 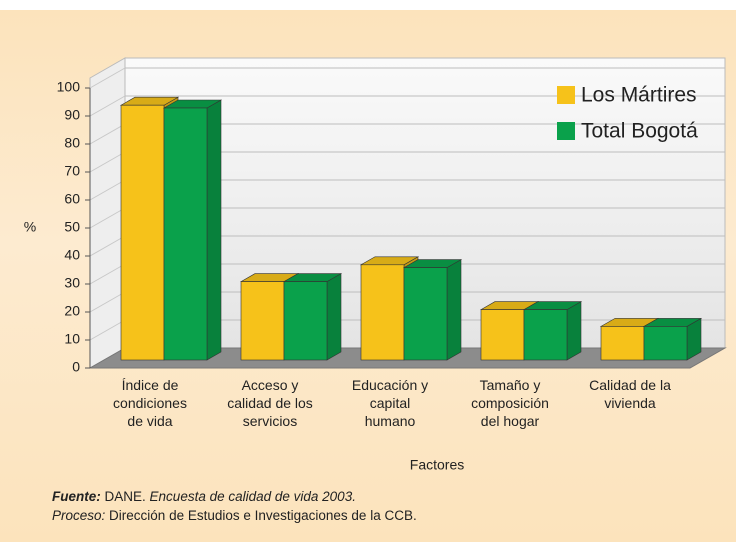 What do you see at coordinates (125, 496) in the screenshot?
I see `source-org: DANE.` at bounding box center [125, 496].